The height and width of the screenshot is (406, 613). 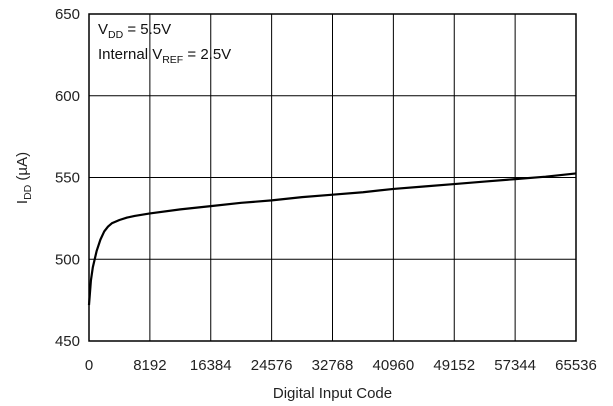 What do you see at coordinates (164, 43) in the screenshot?
I see `annotation-block: VDD = 5.5V Internal VREF = 2.5V` at bounding box center [164, 43].